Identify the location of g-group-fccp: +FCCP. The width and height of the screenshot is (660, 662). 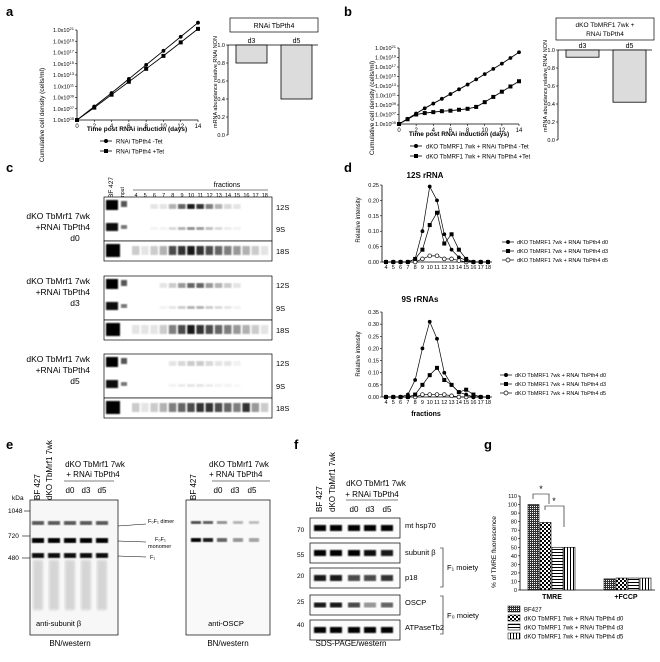
(625, 597).